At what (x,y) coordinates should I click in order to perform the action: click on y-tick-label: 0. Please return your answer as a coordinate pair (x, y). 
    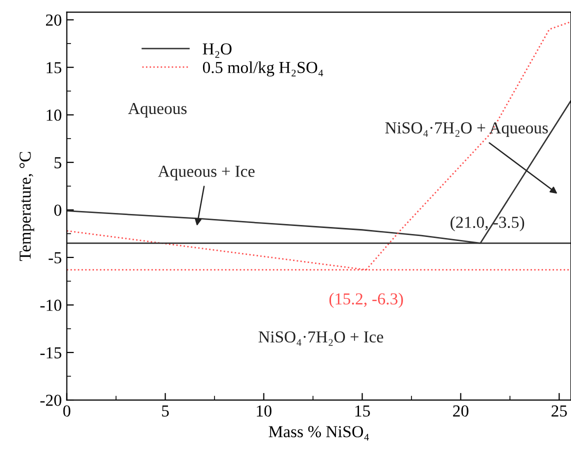
    Looking at the image, I should click on (58, 210).